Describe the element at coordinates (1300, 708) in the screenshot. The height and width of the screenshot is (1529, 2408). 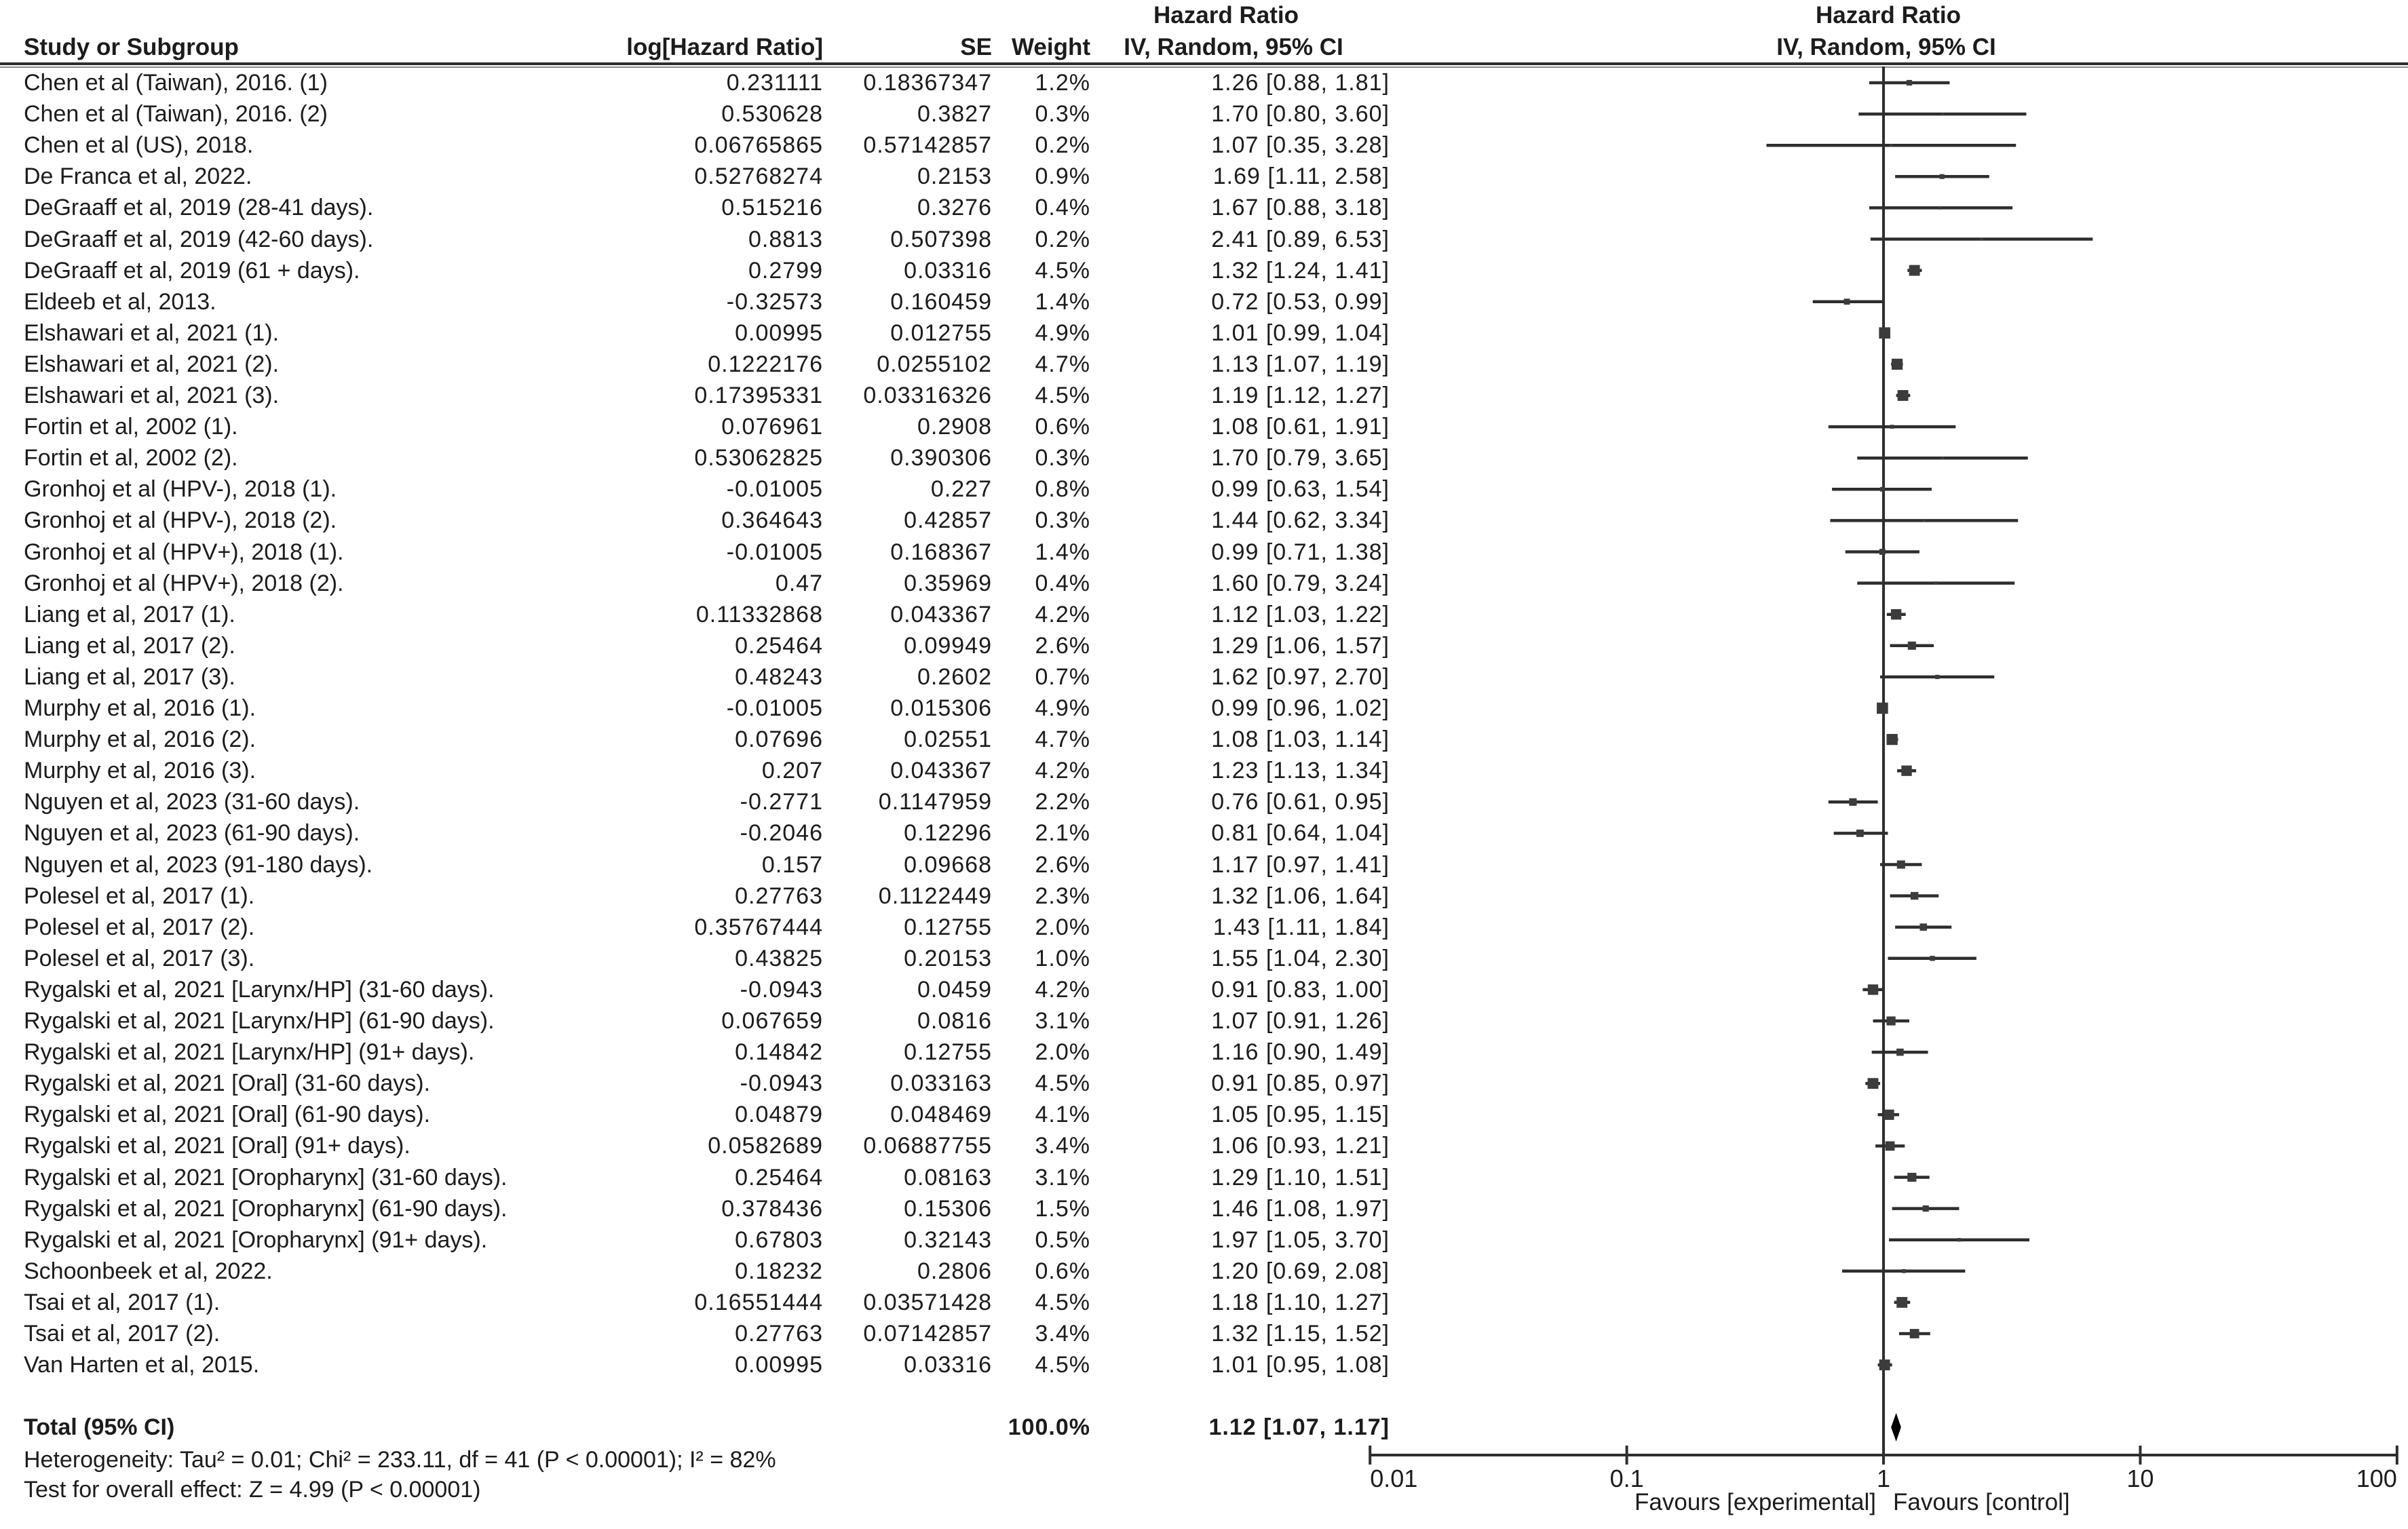
I see `ci-value: 0.99 [0.96, 1.02]` at that location.